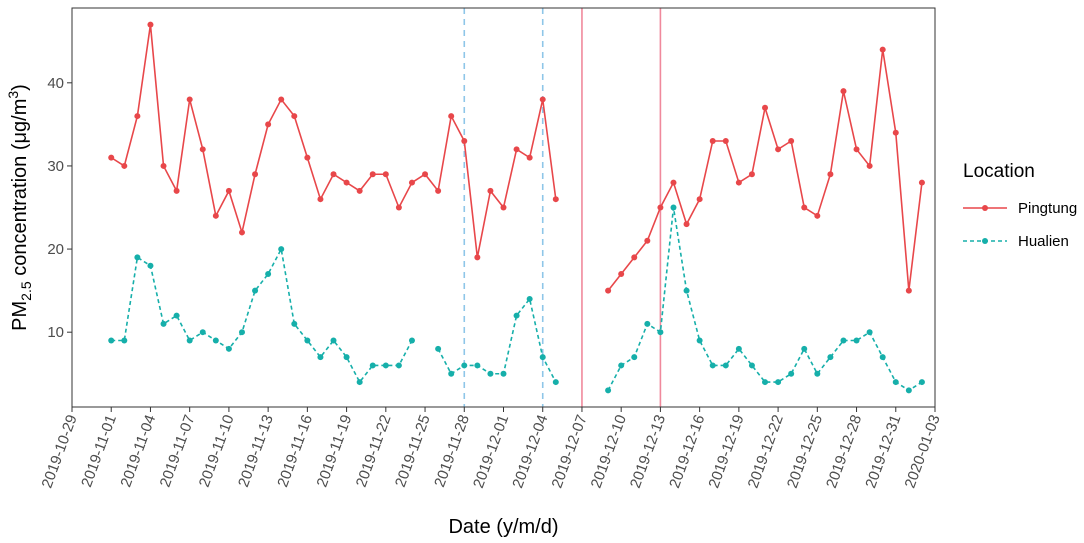 The height and width of the screenshot is (543, 1084). I want to click on x-tick-label: 2019-11-16, so click(295, 451).